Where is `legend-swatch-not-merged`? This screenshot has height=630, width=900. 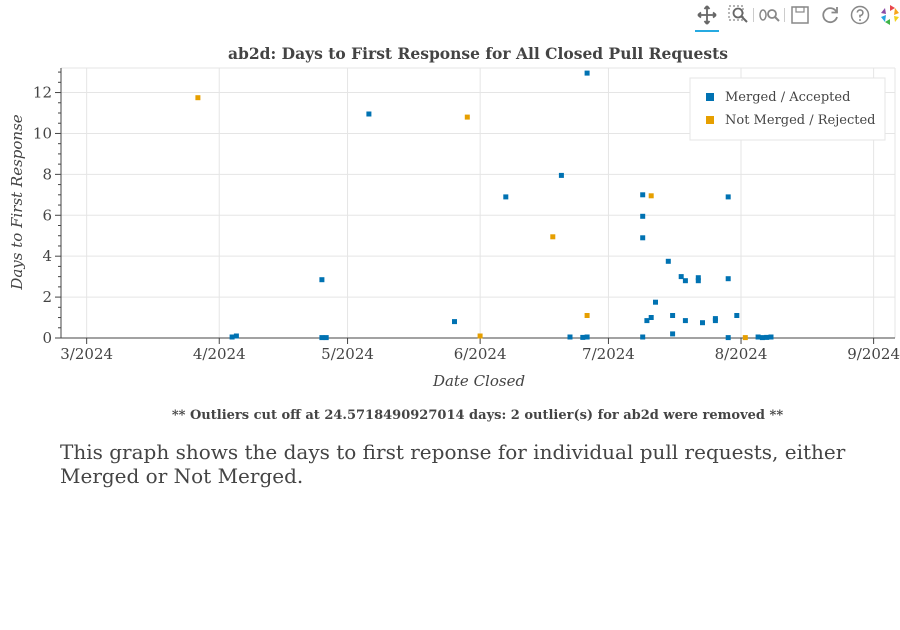 legend-swatch-not-merged is located at coordinates (710, 120).